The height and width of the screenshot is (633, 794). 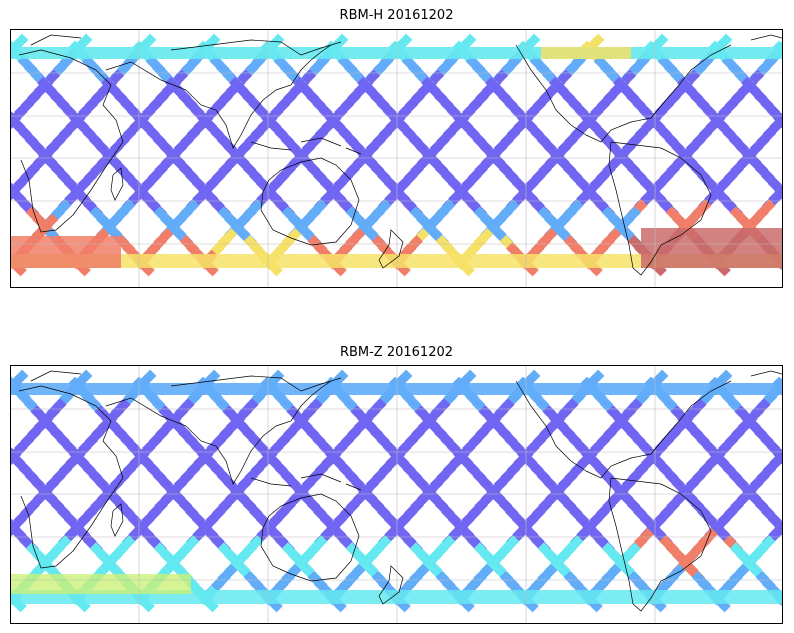 What do you see at coordinates (586, 53) in the screenshot?
I see `northern-high-patch` at bounding box center [586, 53].